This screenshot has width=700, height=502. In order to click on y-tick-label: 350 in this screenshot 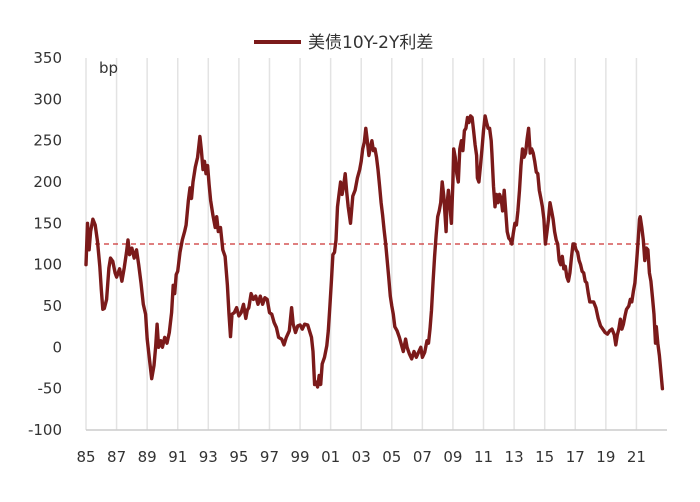, I will do `click(47, 58)`.